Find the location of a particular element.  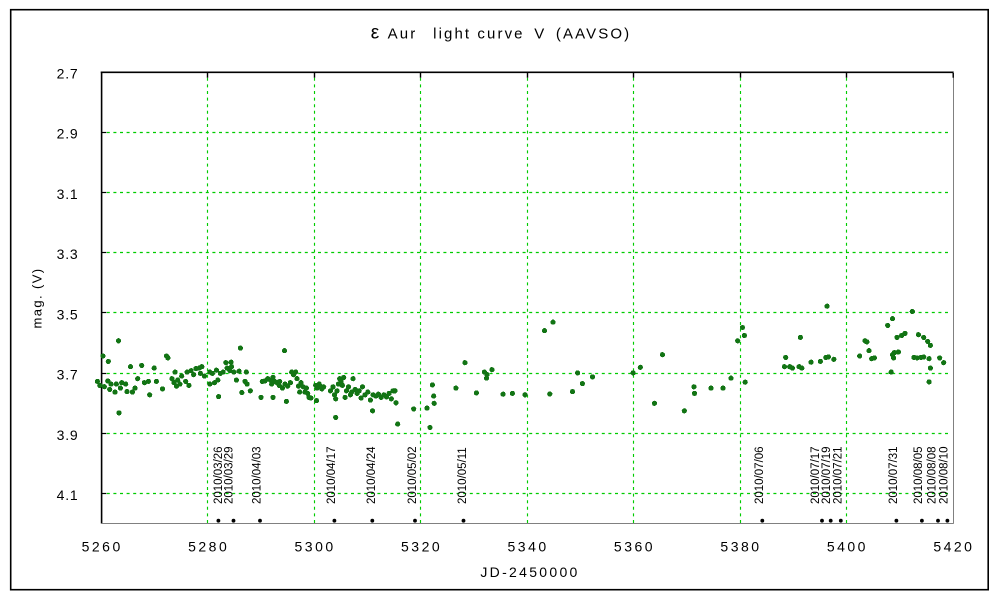

svg-text: 2010/03/29 is located at coordinates (230, 475).